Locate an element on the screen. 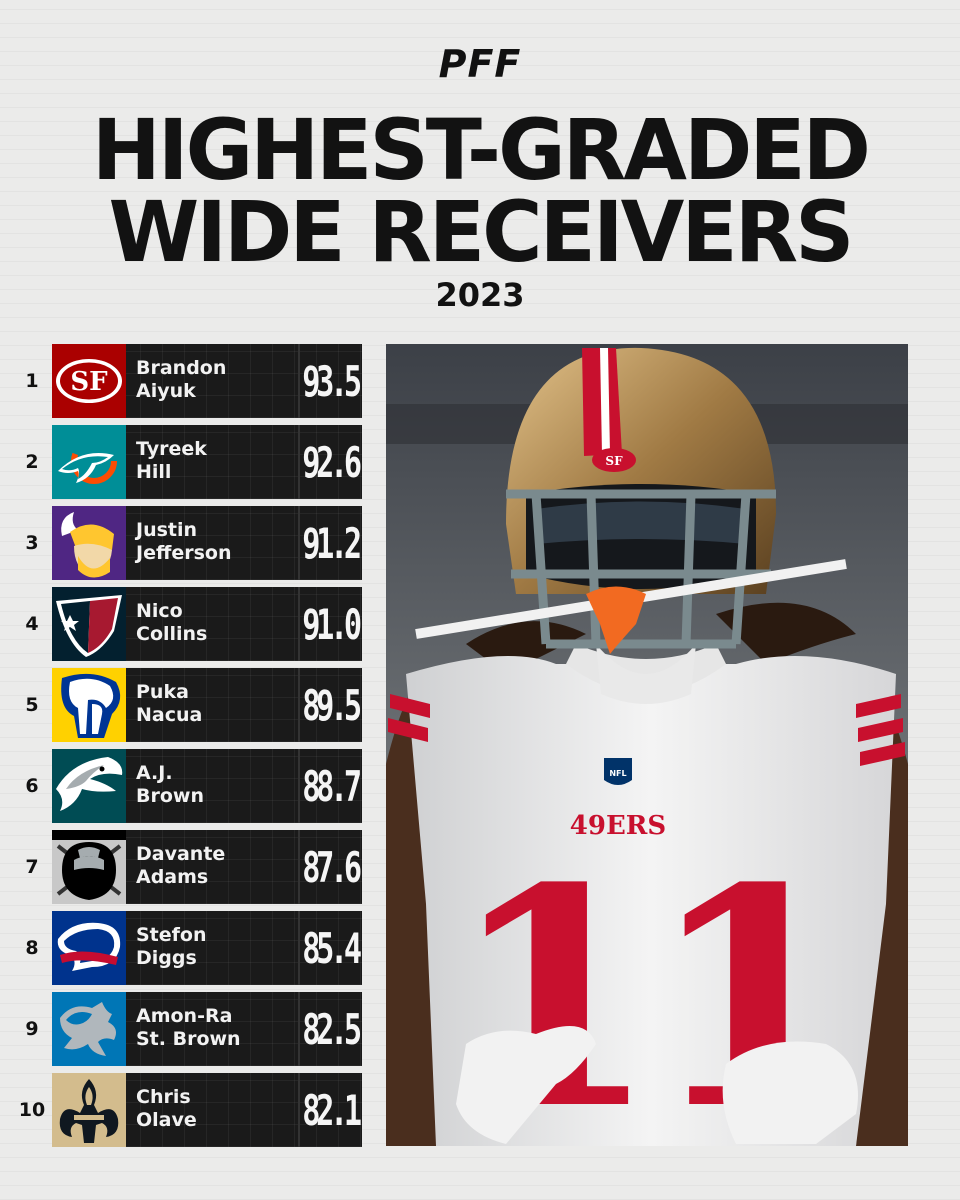  page-title-line1: HIGHEST-GRADED is located at coordinates (481, 150).